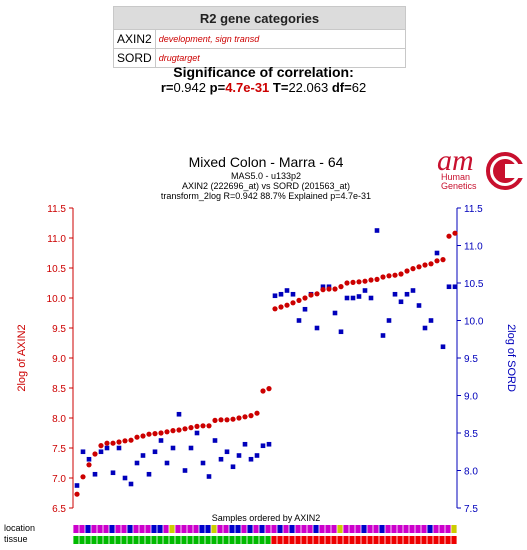 This screenshot has height=550, width=527. What do you see at coordinates (263, 72) in the screenshot?
I see `significance-title: Significance of correlation:` at bounding box center [263, 72].